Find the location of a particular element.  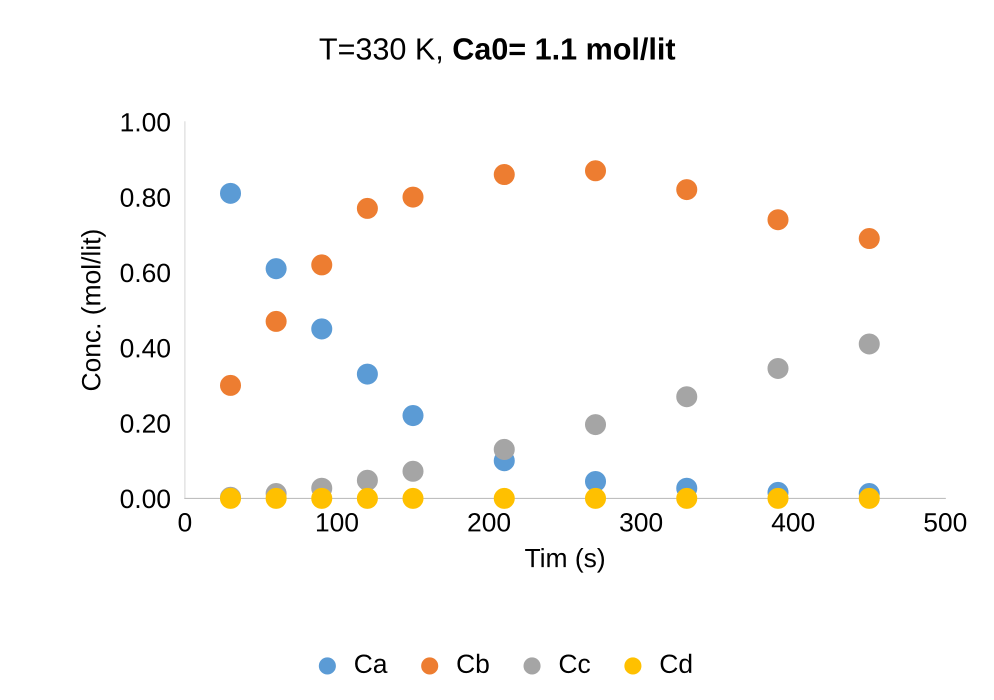

x-tick-label: 200 is located at coordinates (489, 522).